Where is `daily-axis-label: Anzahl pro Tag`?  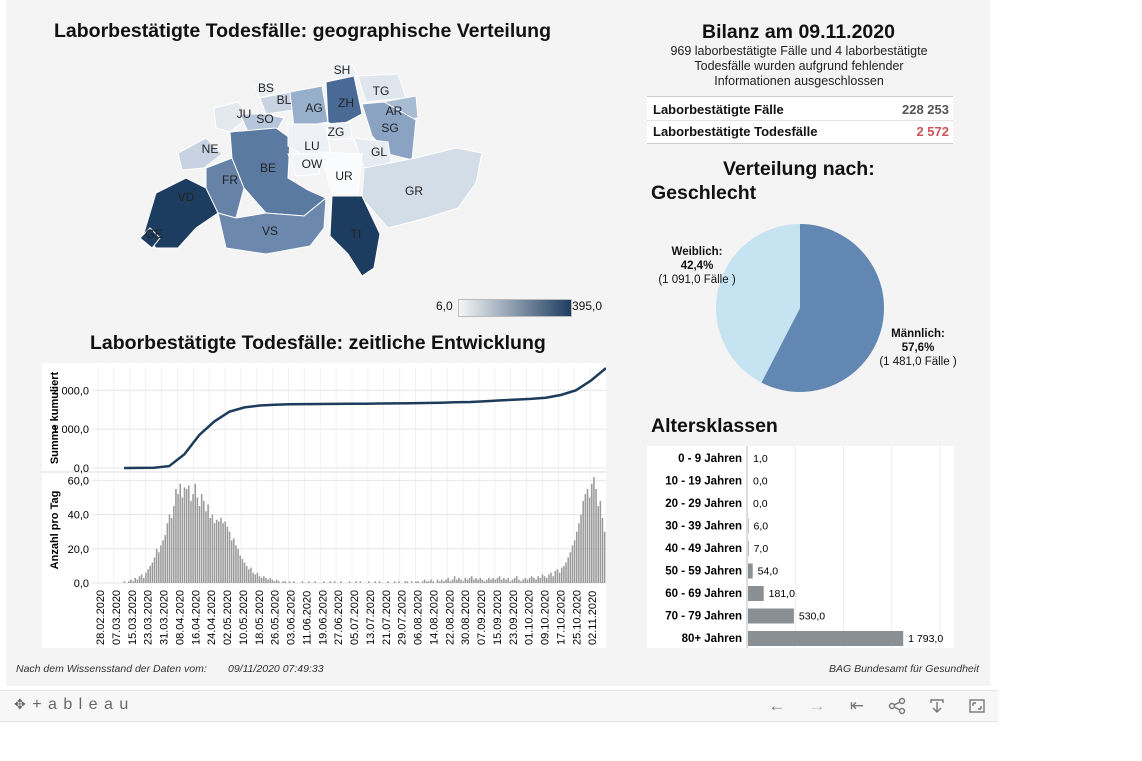 daily-axis-label: Anzahl pro Tag is located at coordinates (55, 530).